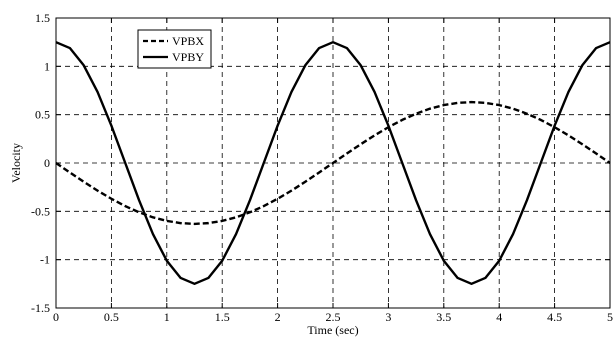 The width and height of the screenshot is (613, 347). Describe the element at coordinates (40, 308) in the screenshot. I see `y-tick-label: -1.5` at that location.